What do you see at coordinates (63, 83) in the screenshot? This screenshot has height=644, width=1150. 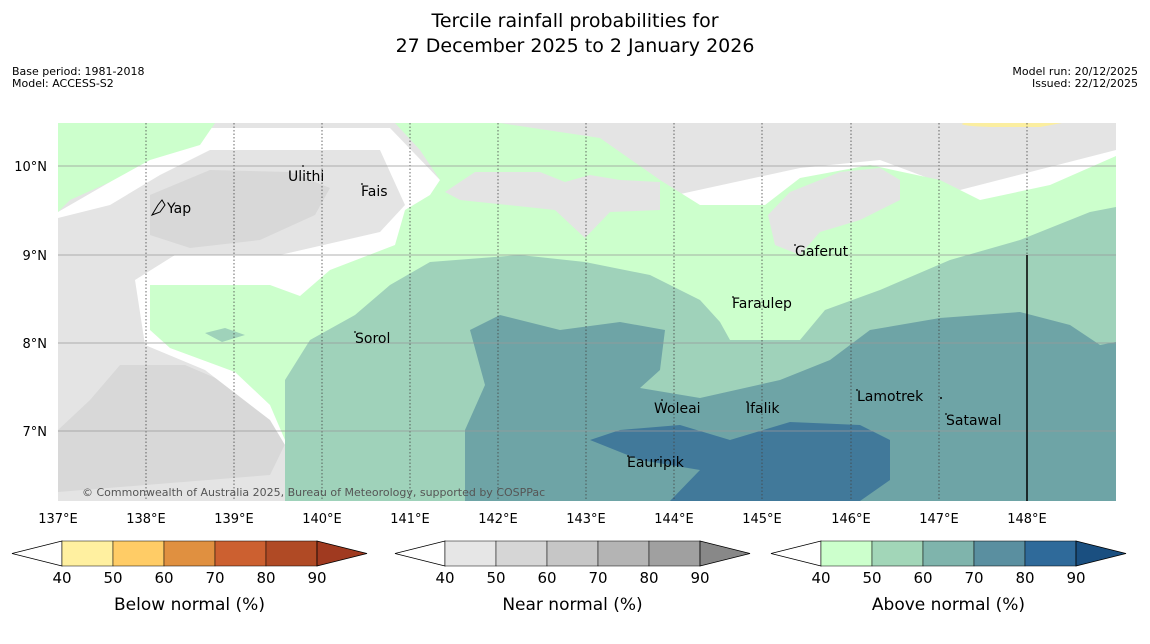 I see `model-name: Model: ACCESS-S2` at bounding box center [63, 83].